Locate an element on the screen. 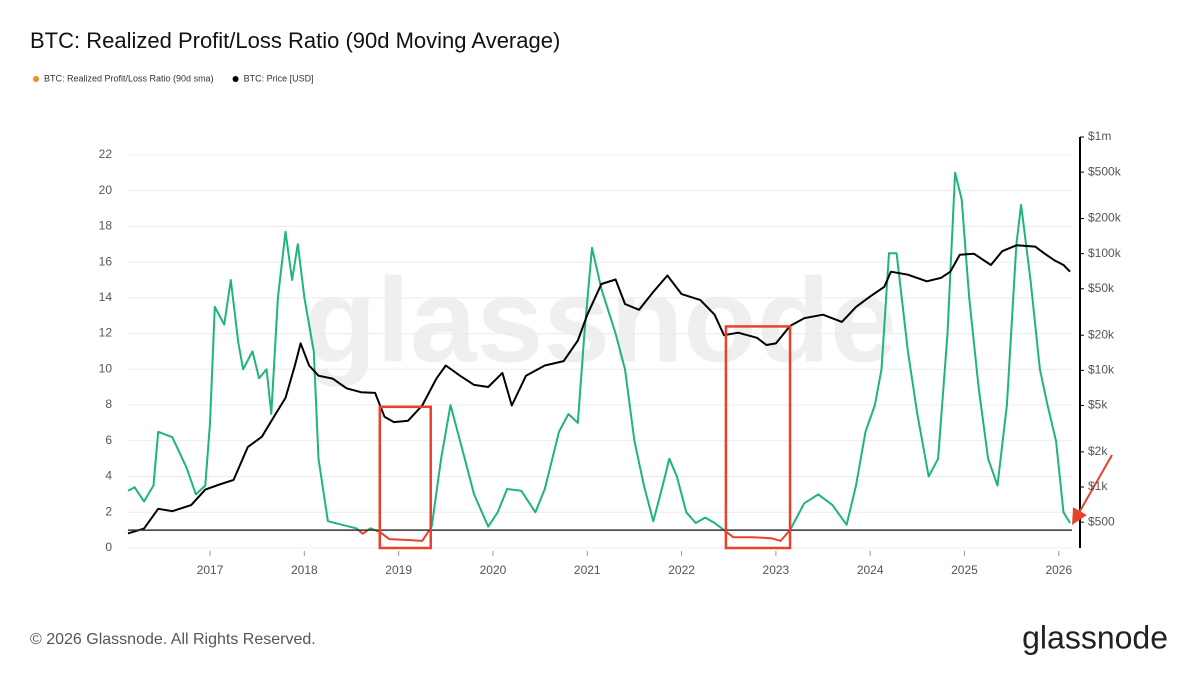 Image resolution: width=1200 pixels, height=675 pixels. y2-tick-label: $50k is located at coordinates (1101, 288).